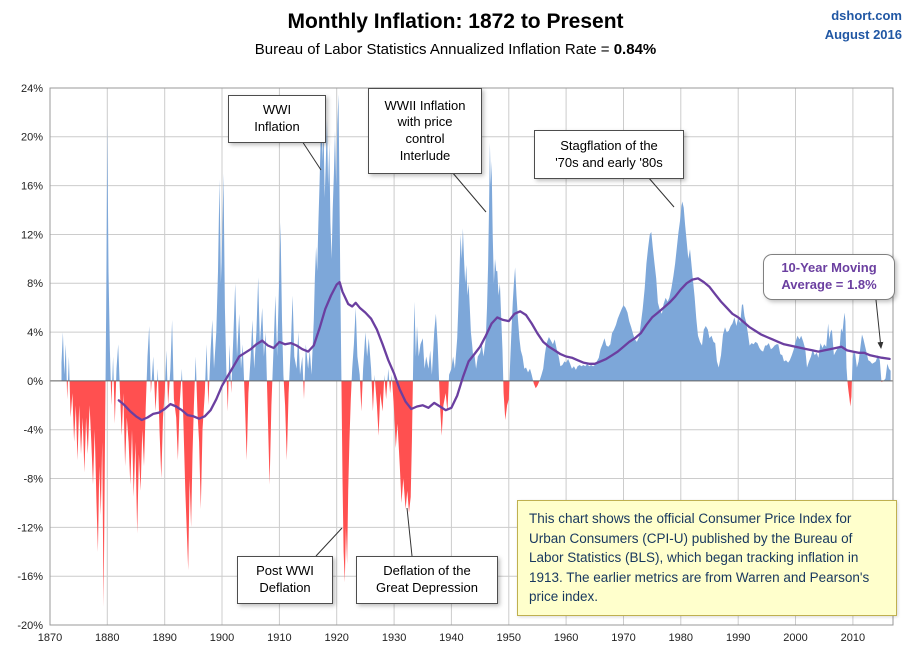  I want to click on x-axis-label: 1930, so click(394, 638).